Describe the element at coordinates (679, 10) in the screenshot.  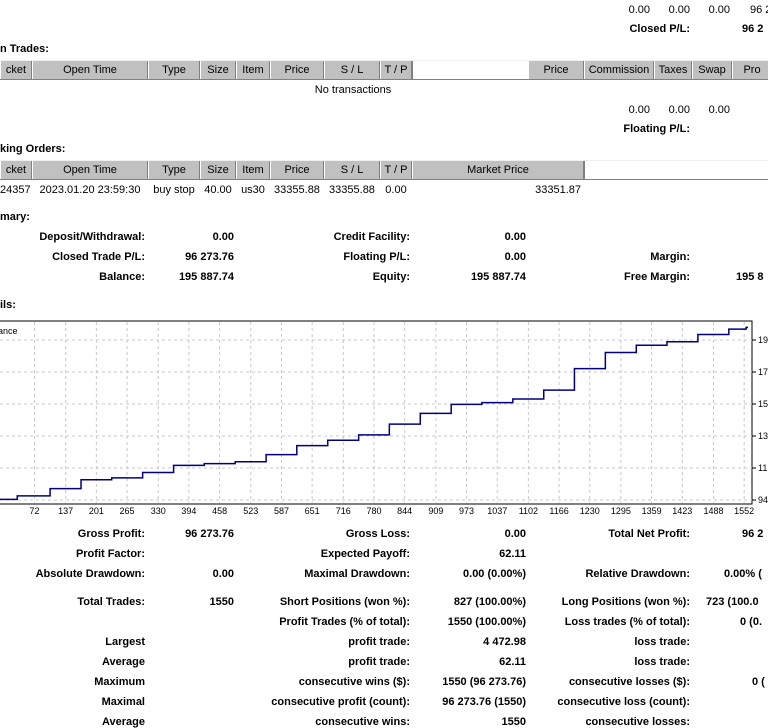
I see `closed-total-2: 0.00` at that location.